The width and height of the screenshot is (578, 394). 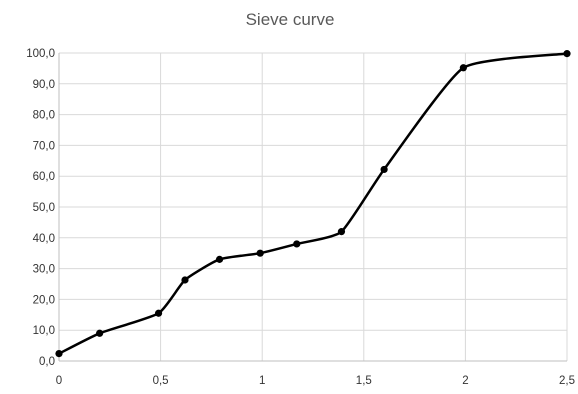 I want to click on y-tick-label: 30,0, so click(x=44, y=270).